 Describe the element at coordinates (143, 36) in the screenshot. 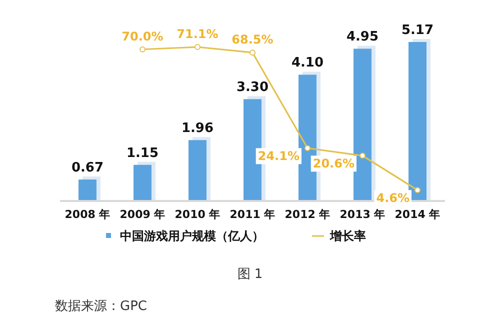

I see `data-label: 70.0%` at that location.